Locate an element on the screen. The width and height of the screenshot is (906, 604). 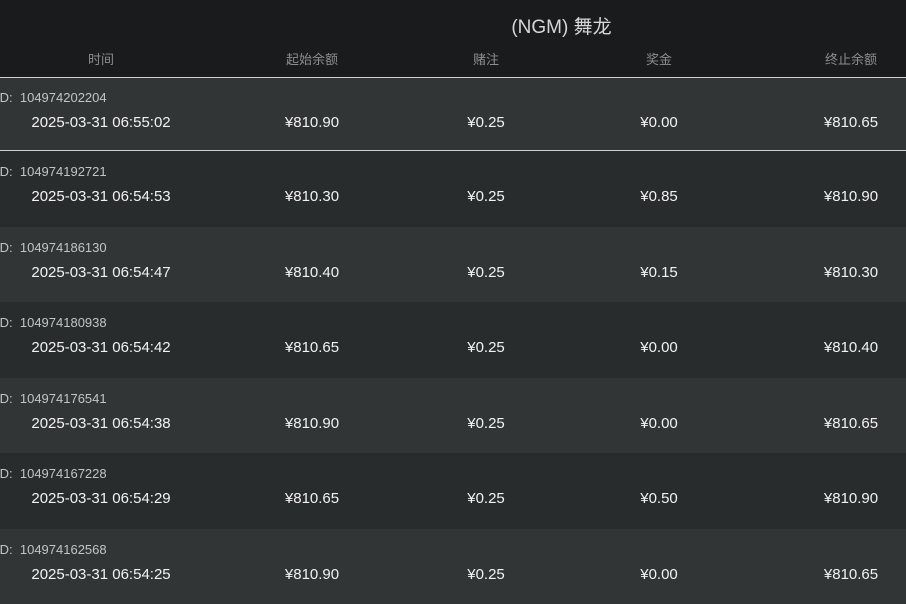
start-balance-cell: ¥810.30 is located at coordinates (312, 196).